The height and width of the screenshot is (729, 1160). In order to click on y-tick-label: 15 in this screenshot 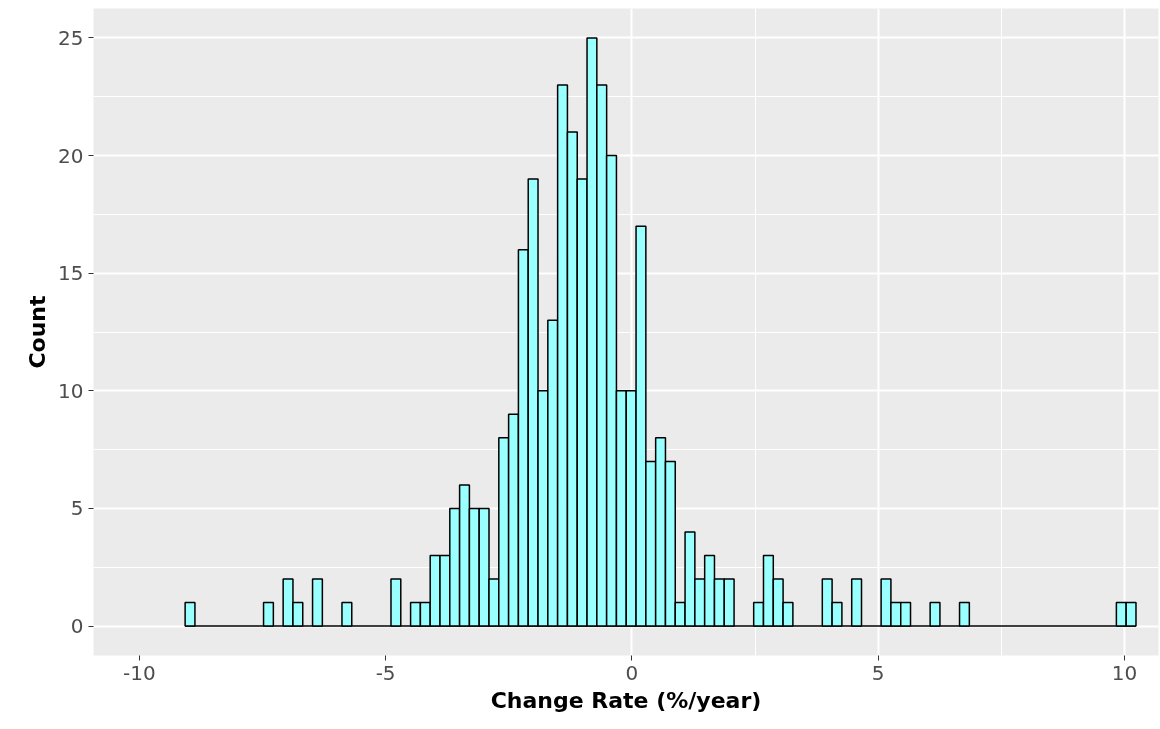, I will do `click(71, 273)`.